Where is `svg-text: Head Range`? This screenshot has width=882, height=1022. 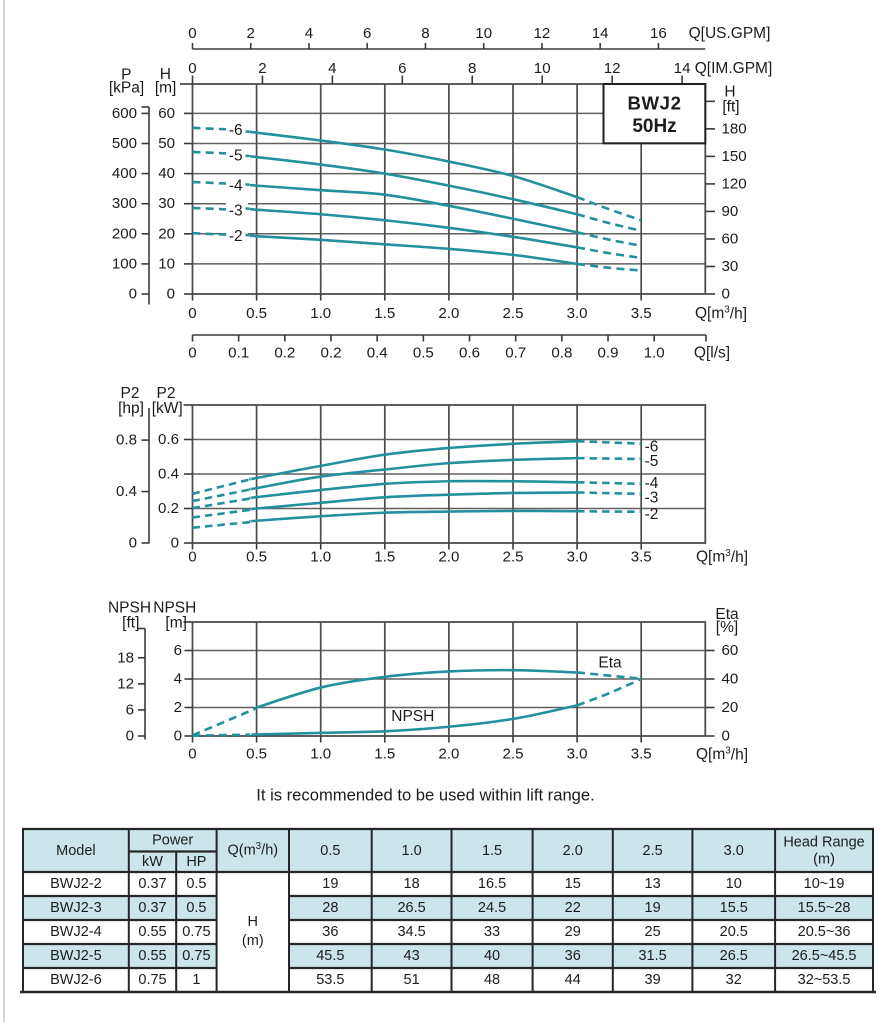 svg-text: Head Range is located at coordinates (823, 843).